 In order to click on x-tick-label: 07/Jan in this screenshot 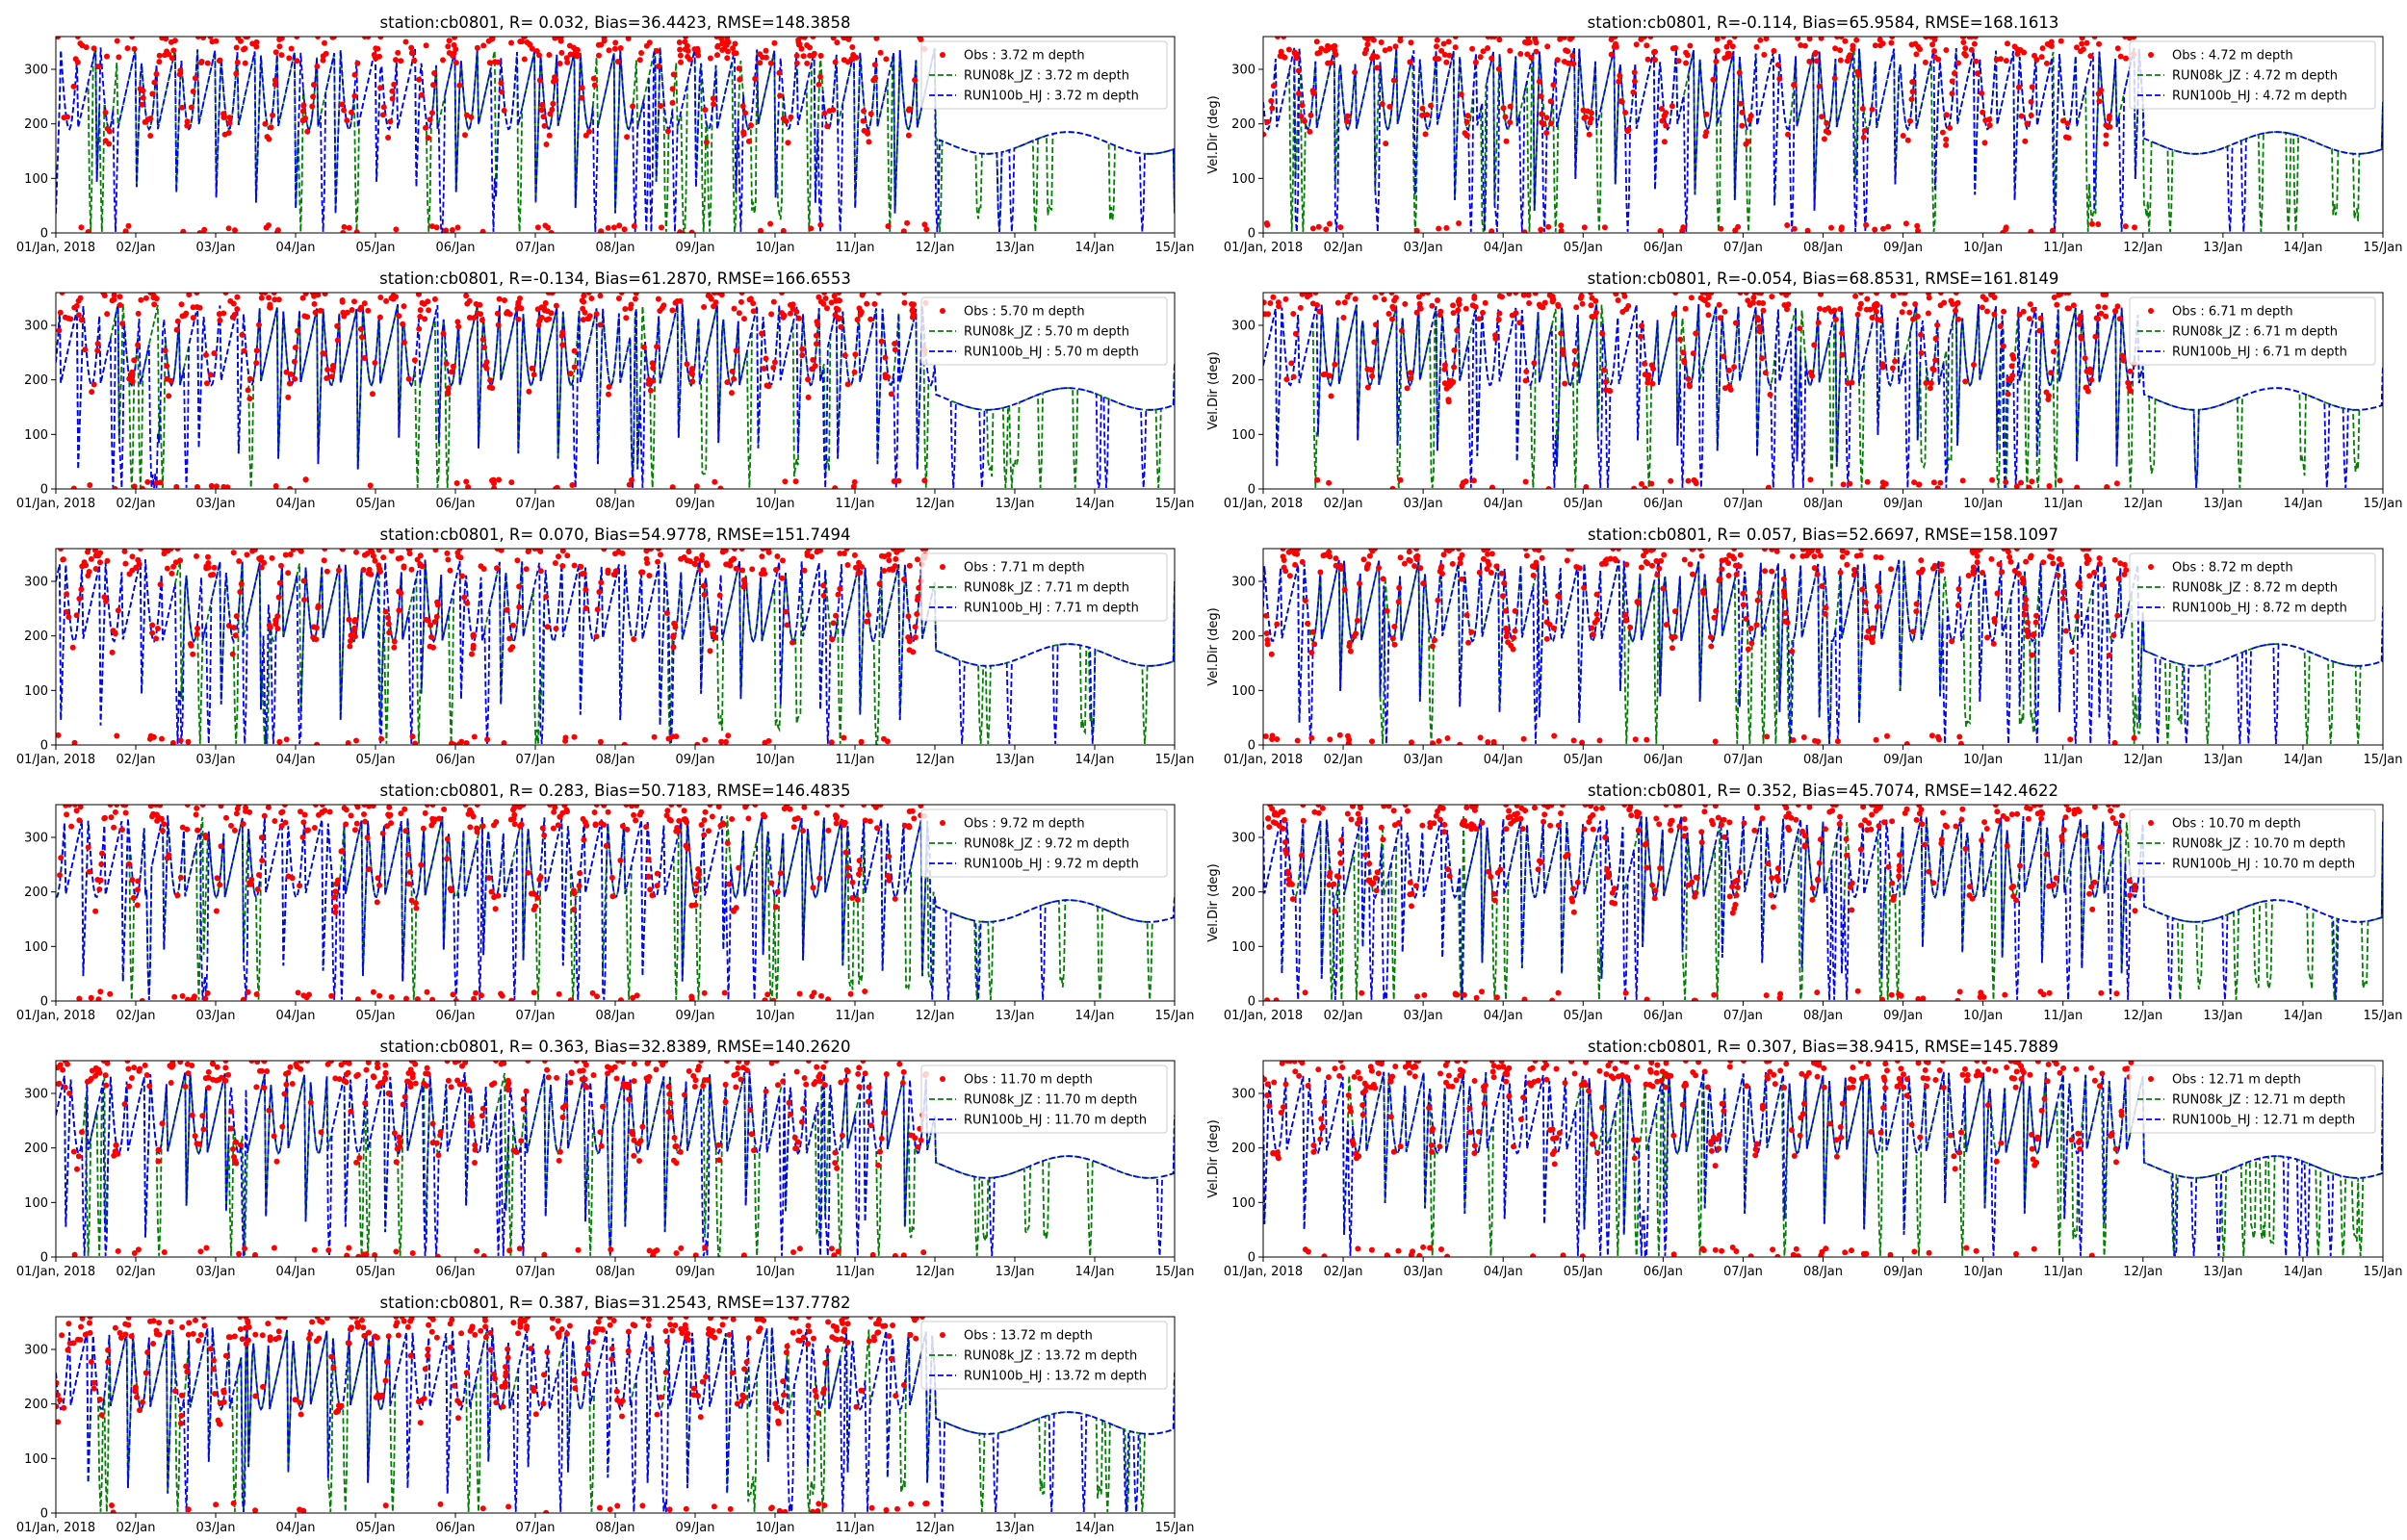, I will do `click(536, 1272)`.